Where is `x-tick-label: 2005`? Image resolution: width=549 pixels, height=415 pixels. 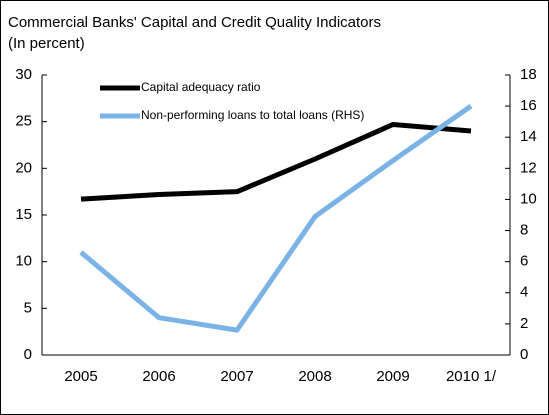
x-tick-label: 2005 is located at coordinates (80, 376).